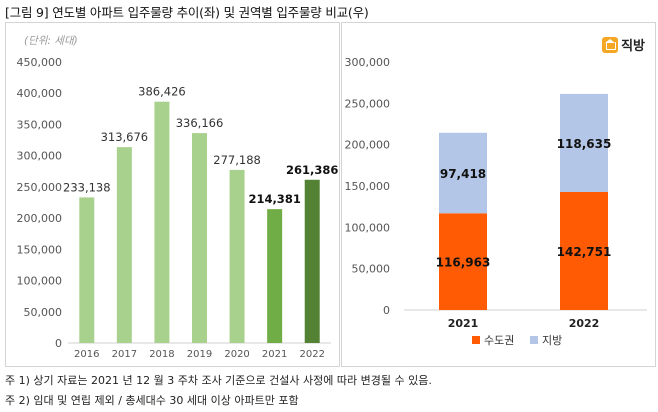 The width and height of the screenshot is (658, 412). What do you see at coordinates (552, 340) in the screenshot?
I see `legend-label-regional: 지방` at bounding box center [552, 340].